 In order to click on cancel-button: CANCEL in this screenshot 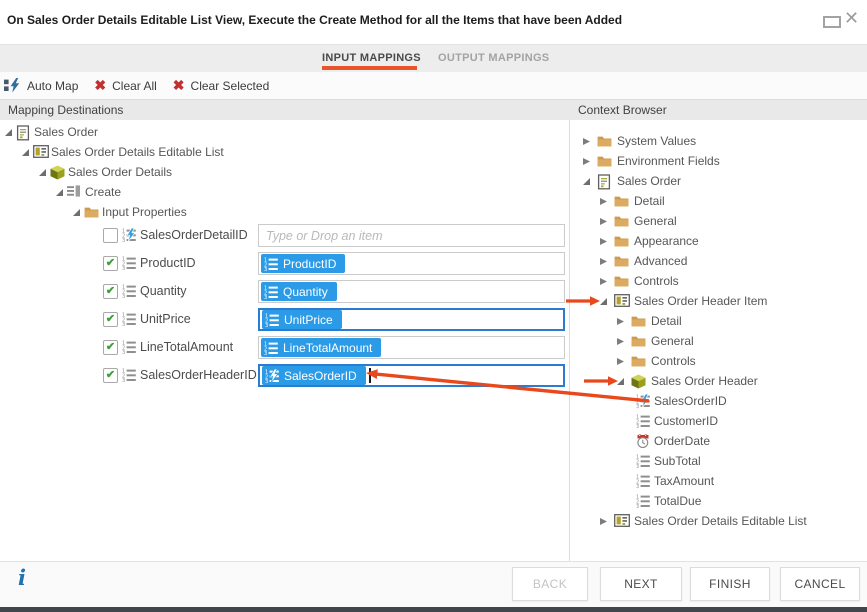, I will do `click(820, 584)`.